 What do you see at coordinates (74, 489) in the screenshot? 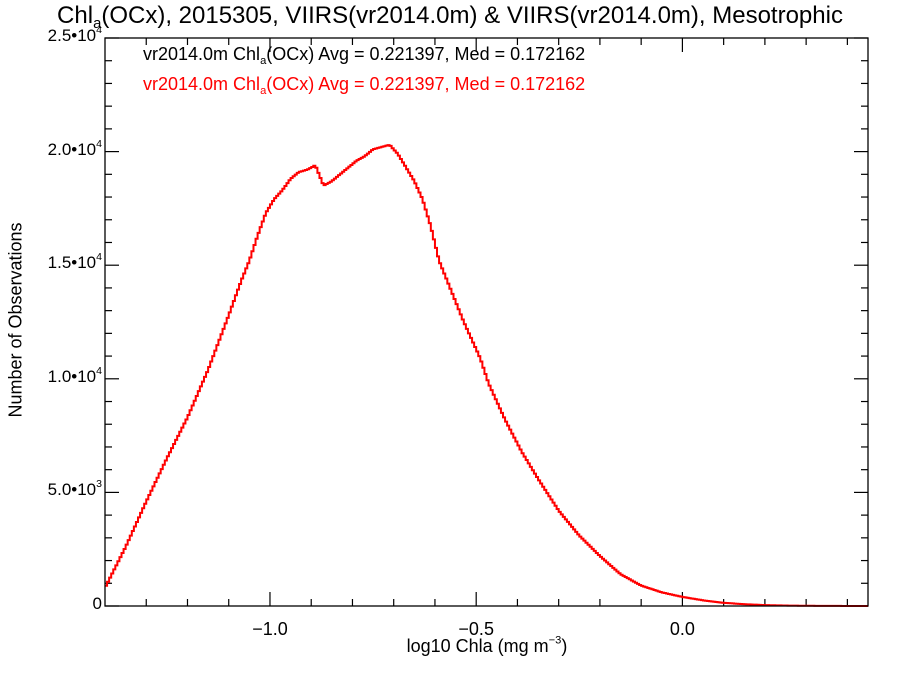
I see `y-tick-label: 5.0•103` at bounding box center [74, 489].